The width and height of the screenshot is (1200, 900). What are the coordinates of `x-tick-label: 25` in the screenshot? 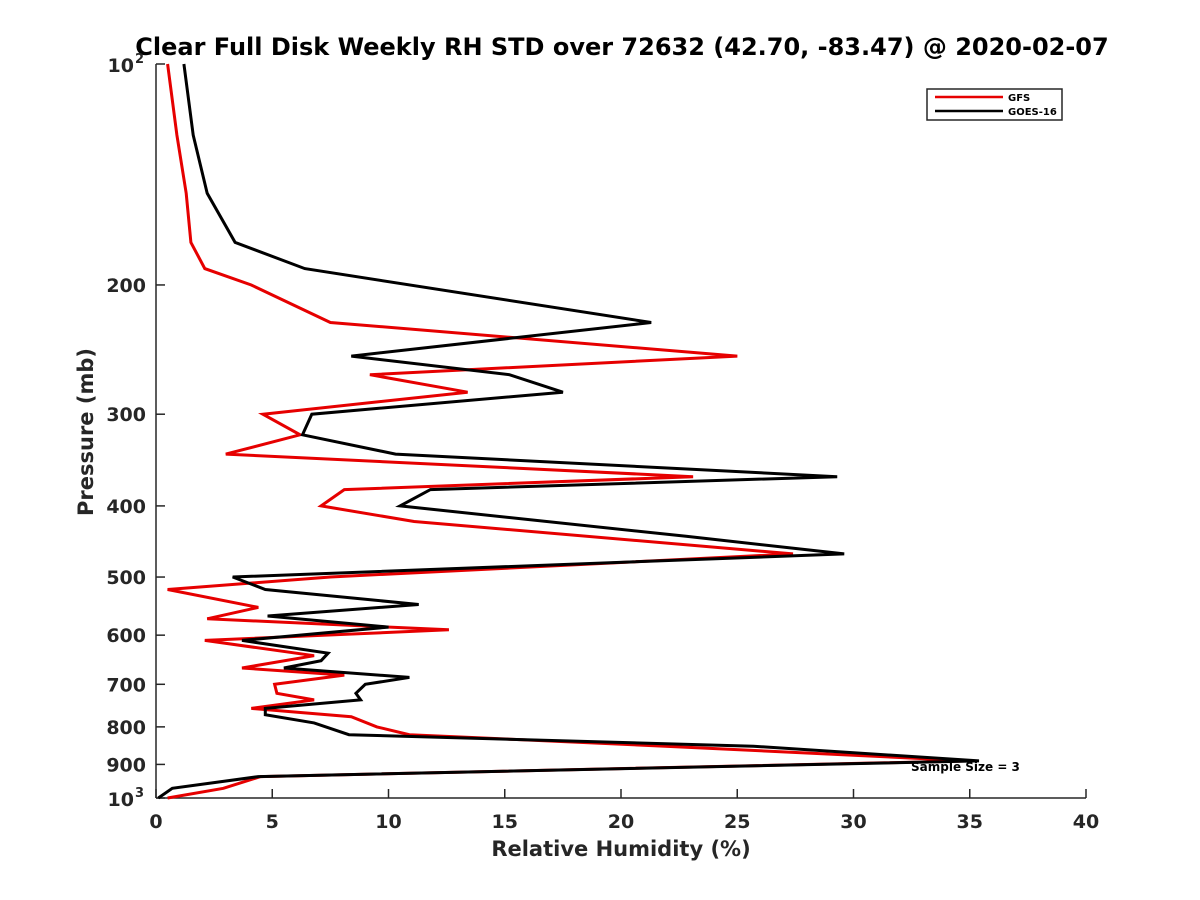 It's located at (737, 822).